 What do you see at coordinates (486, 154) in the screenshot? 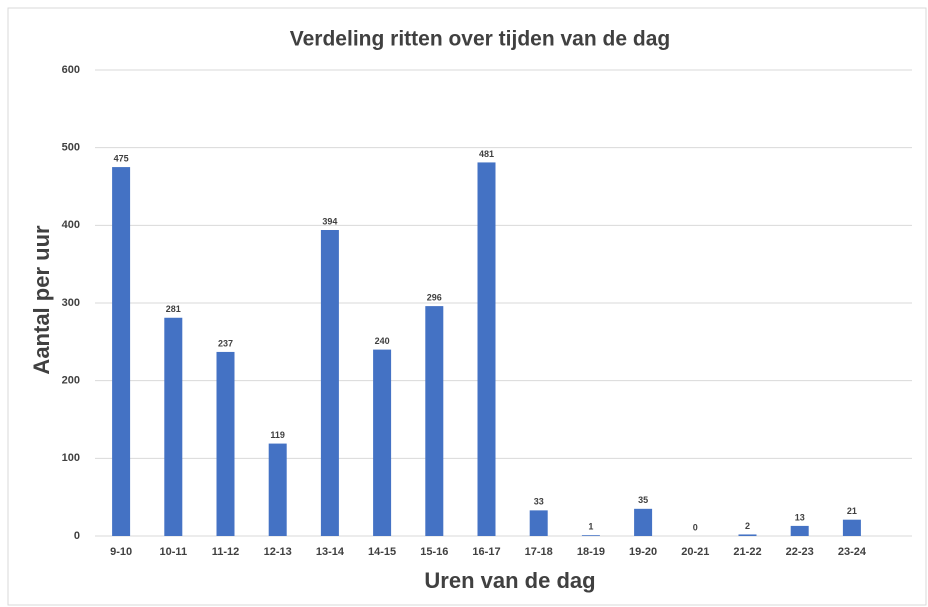
I see `data-label: 481` at bounding box center [486, 154].